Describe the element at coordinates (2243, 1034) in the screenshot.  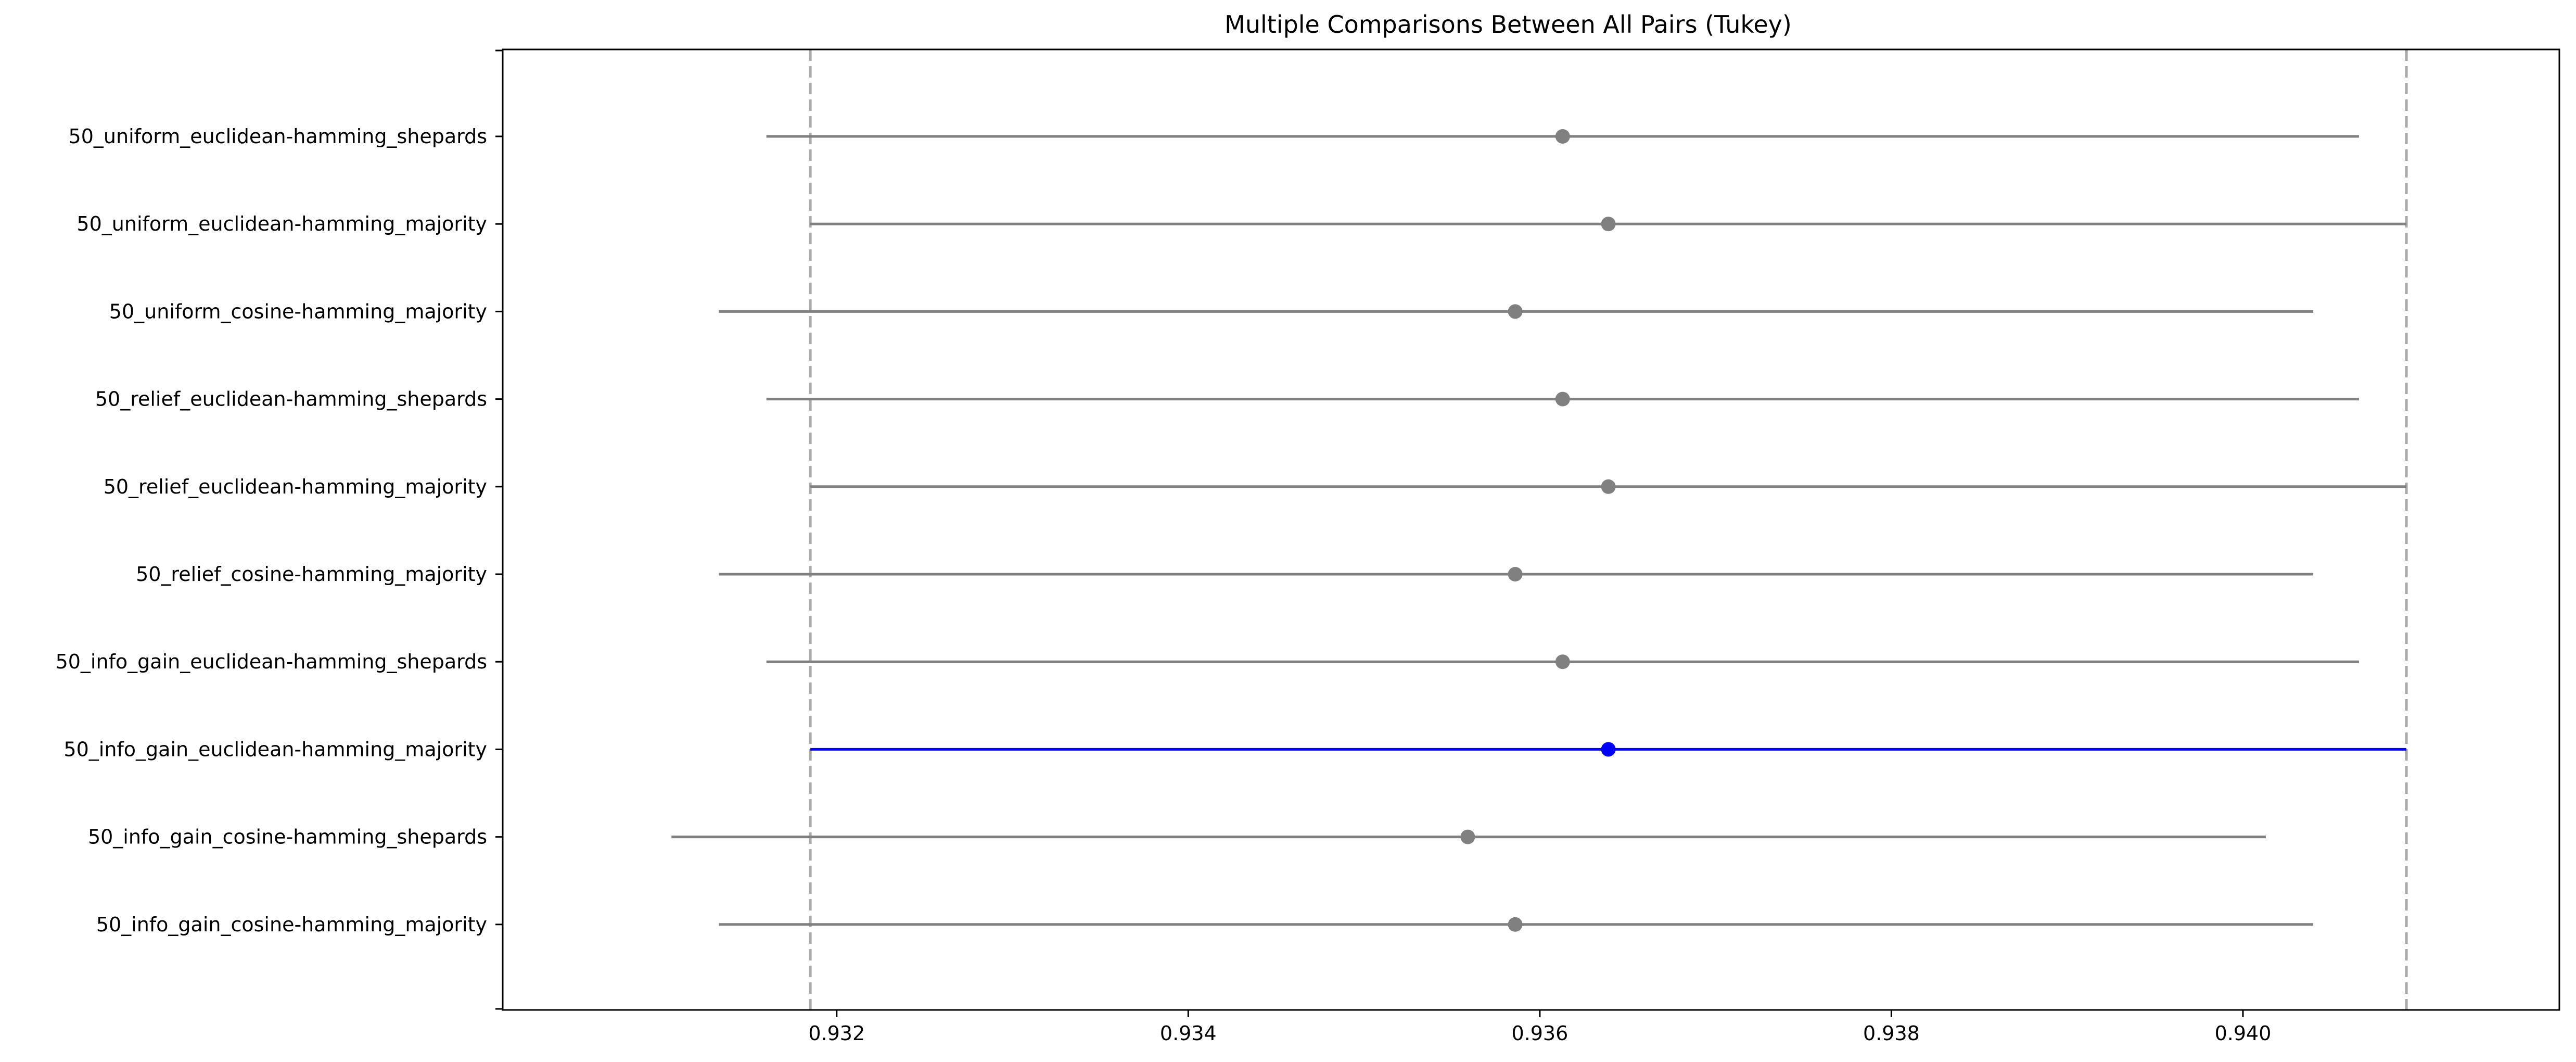
I see `x-tick-label: 0.940` at that location.